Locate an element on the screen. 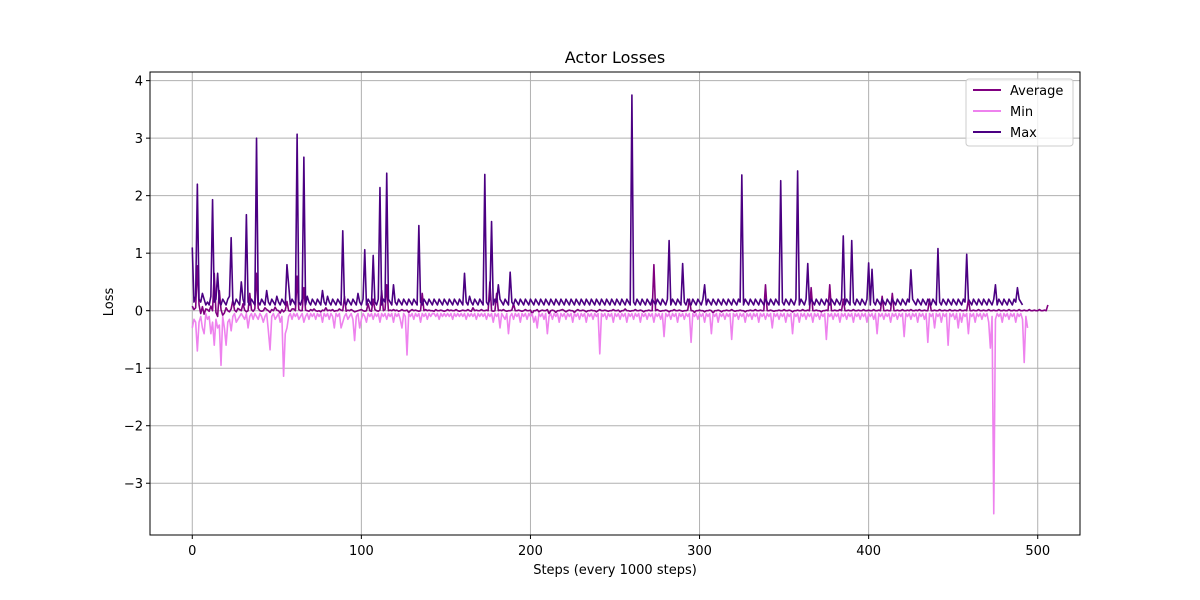 This screenshot has width=1200, height=600. y-tick-label: 4 is located at coordinates (139, 82).